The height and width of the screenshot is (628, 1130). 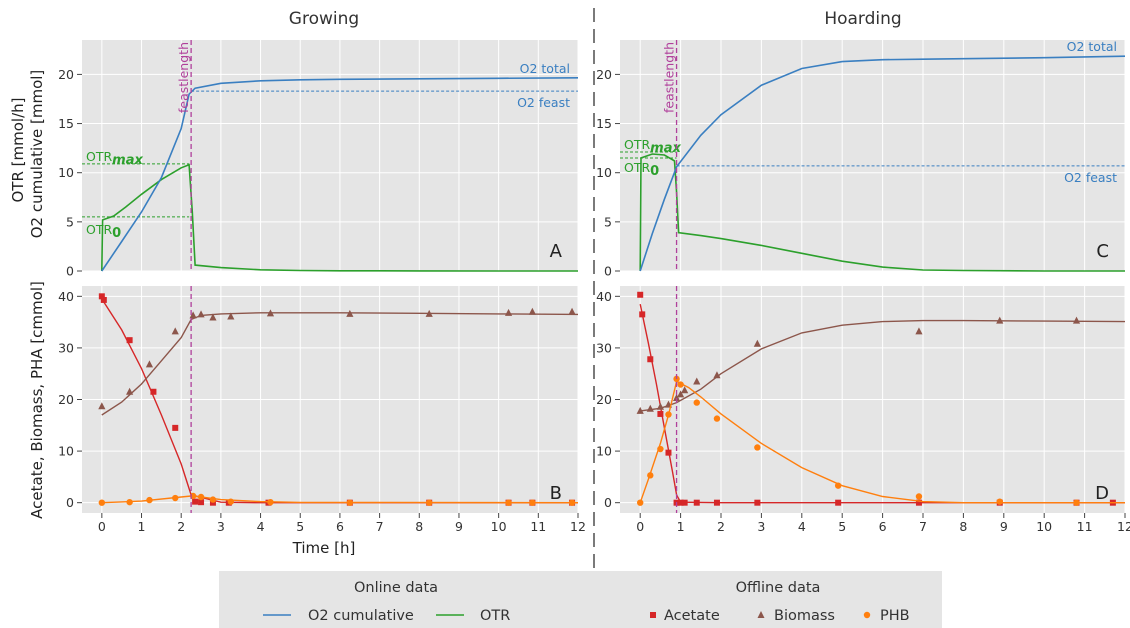 I want to click on annotation-otr-0: OTR0, so click(x=103, y=231).